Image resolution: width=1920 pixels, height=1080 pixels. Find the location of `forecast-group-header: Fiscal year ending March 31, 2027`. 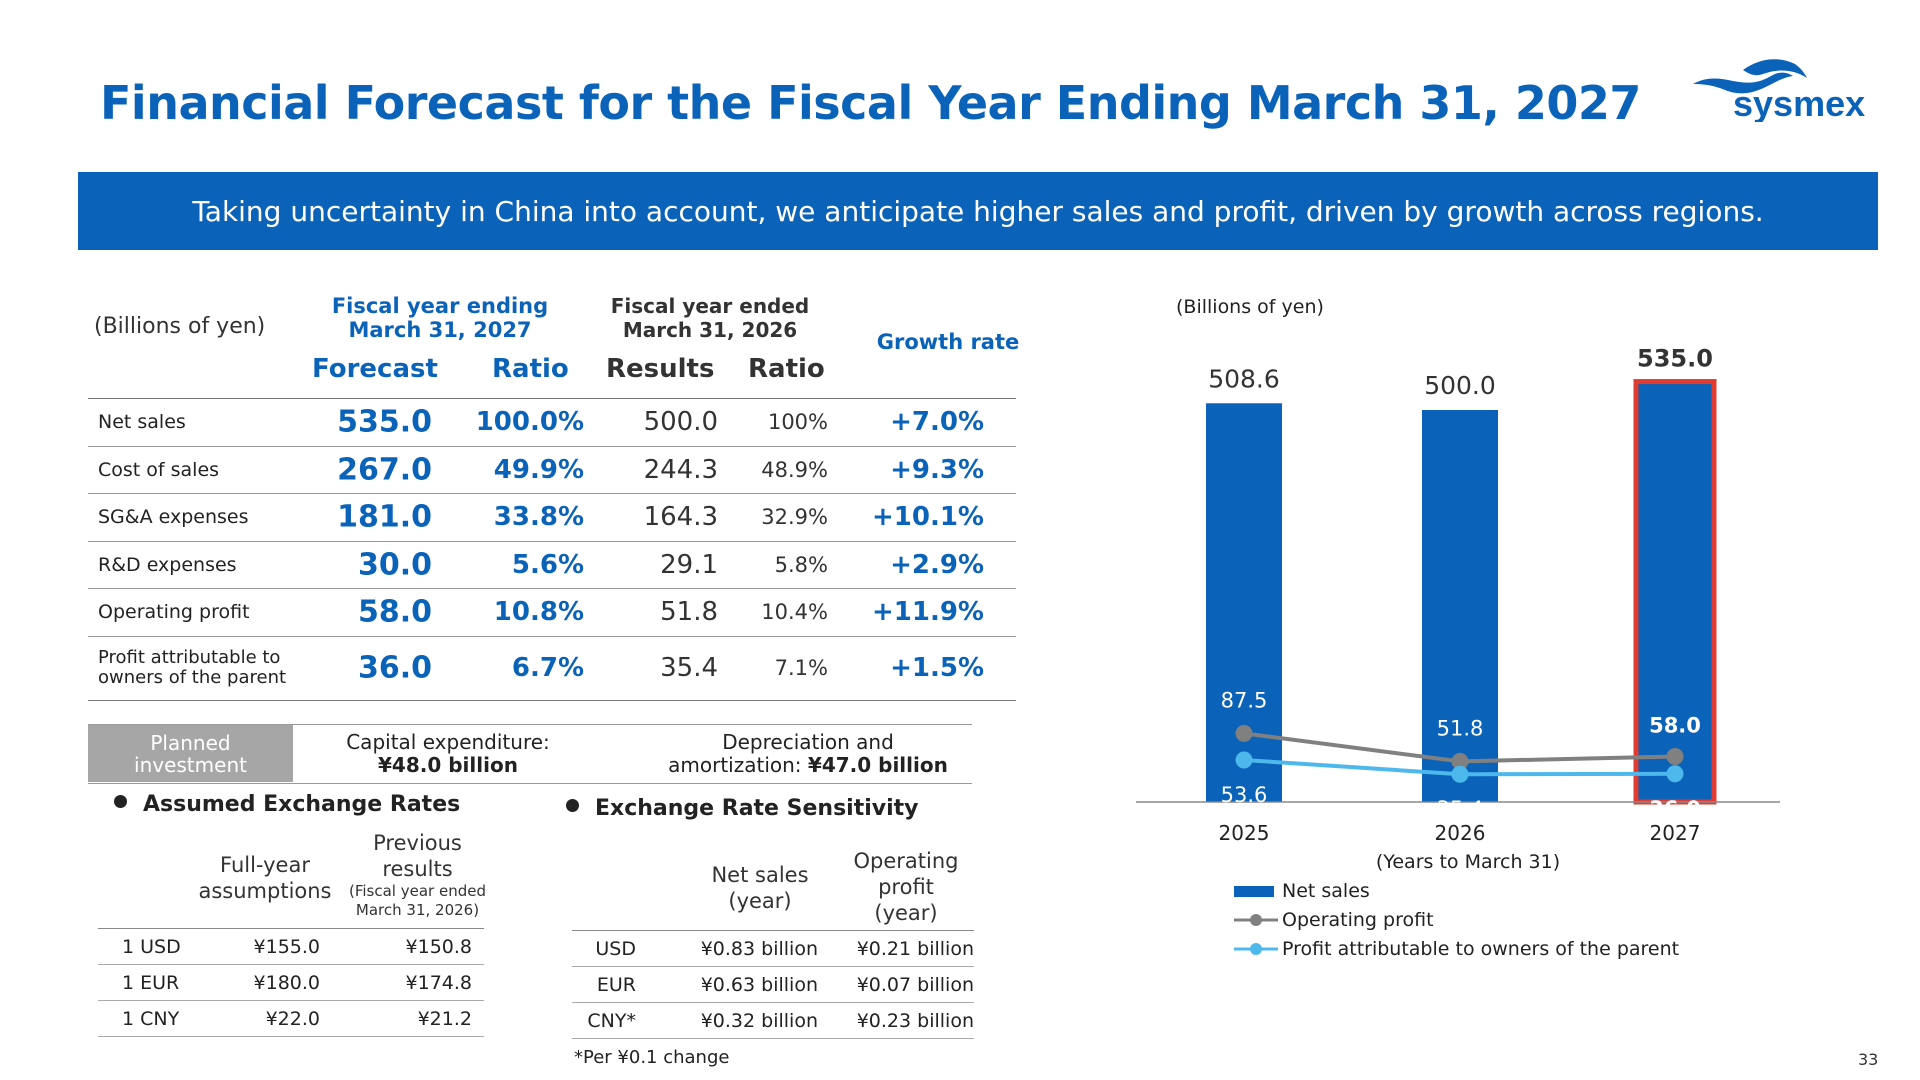

forecast-group-header: Fiscal year ending March 31, 2027 is located at coordinates (440, 318).